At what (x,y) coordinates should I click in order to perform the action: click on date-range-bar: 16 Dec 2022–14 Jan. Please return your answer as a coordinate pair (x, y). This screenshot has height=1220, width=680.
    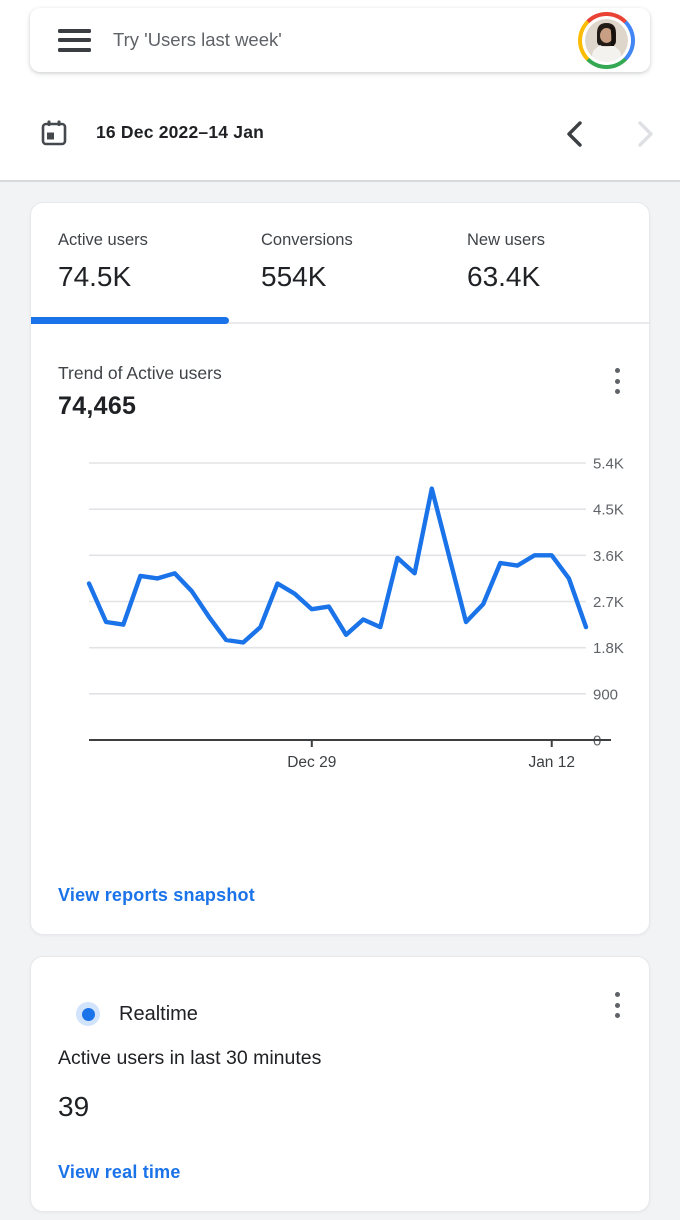
    Looking at the image, I should click on (340, 134).